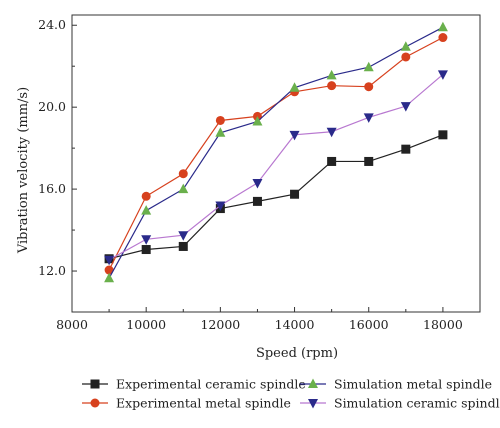 The width and height of the screenshot is (500, 428). What do you see at coordinates (369, 324) in the screenshot?
I see `x-tick-label: 16000` at bounding box center [369, 324].